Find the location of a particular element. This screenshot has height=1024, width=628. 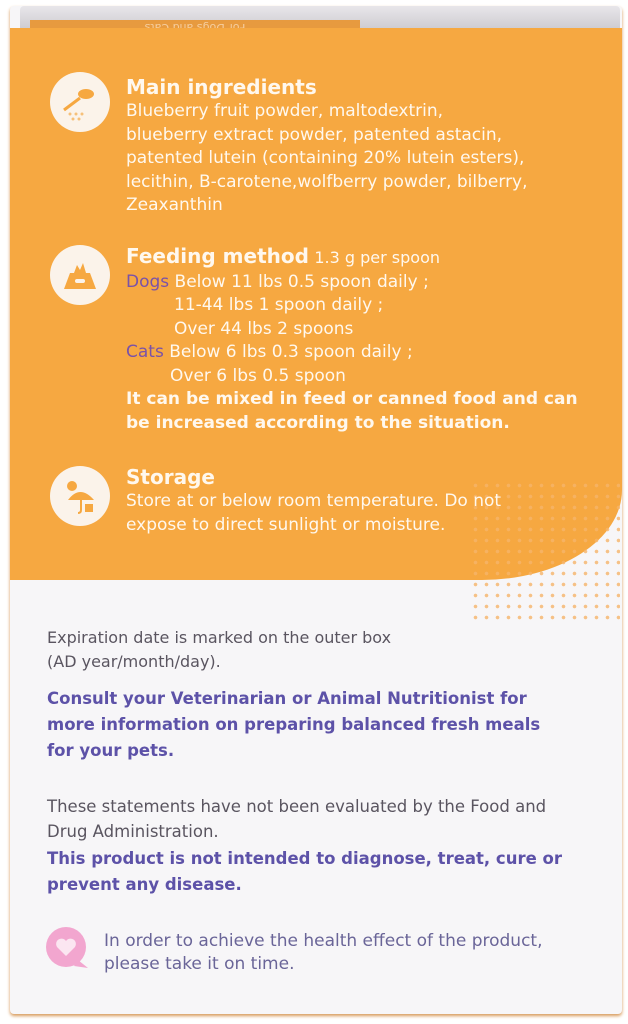

cats-label: Cats is located at coordinates (145, 352).